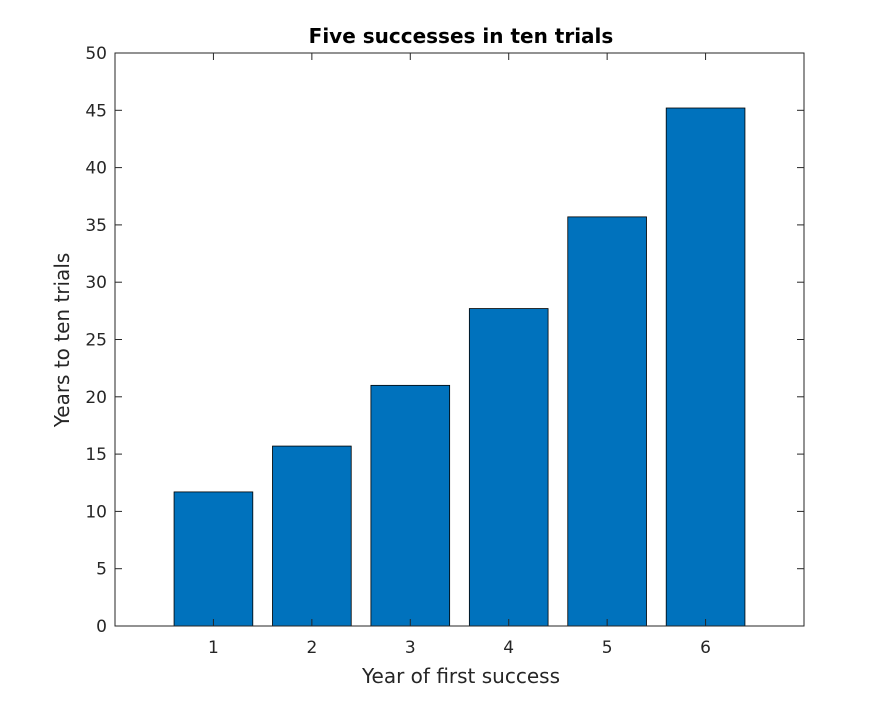 This screenshot has width=891, height=703. I want to click on y-tick-label: 10, so click(96, 512).